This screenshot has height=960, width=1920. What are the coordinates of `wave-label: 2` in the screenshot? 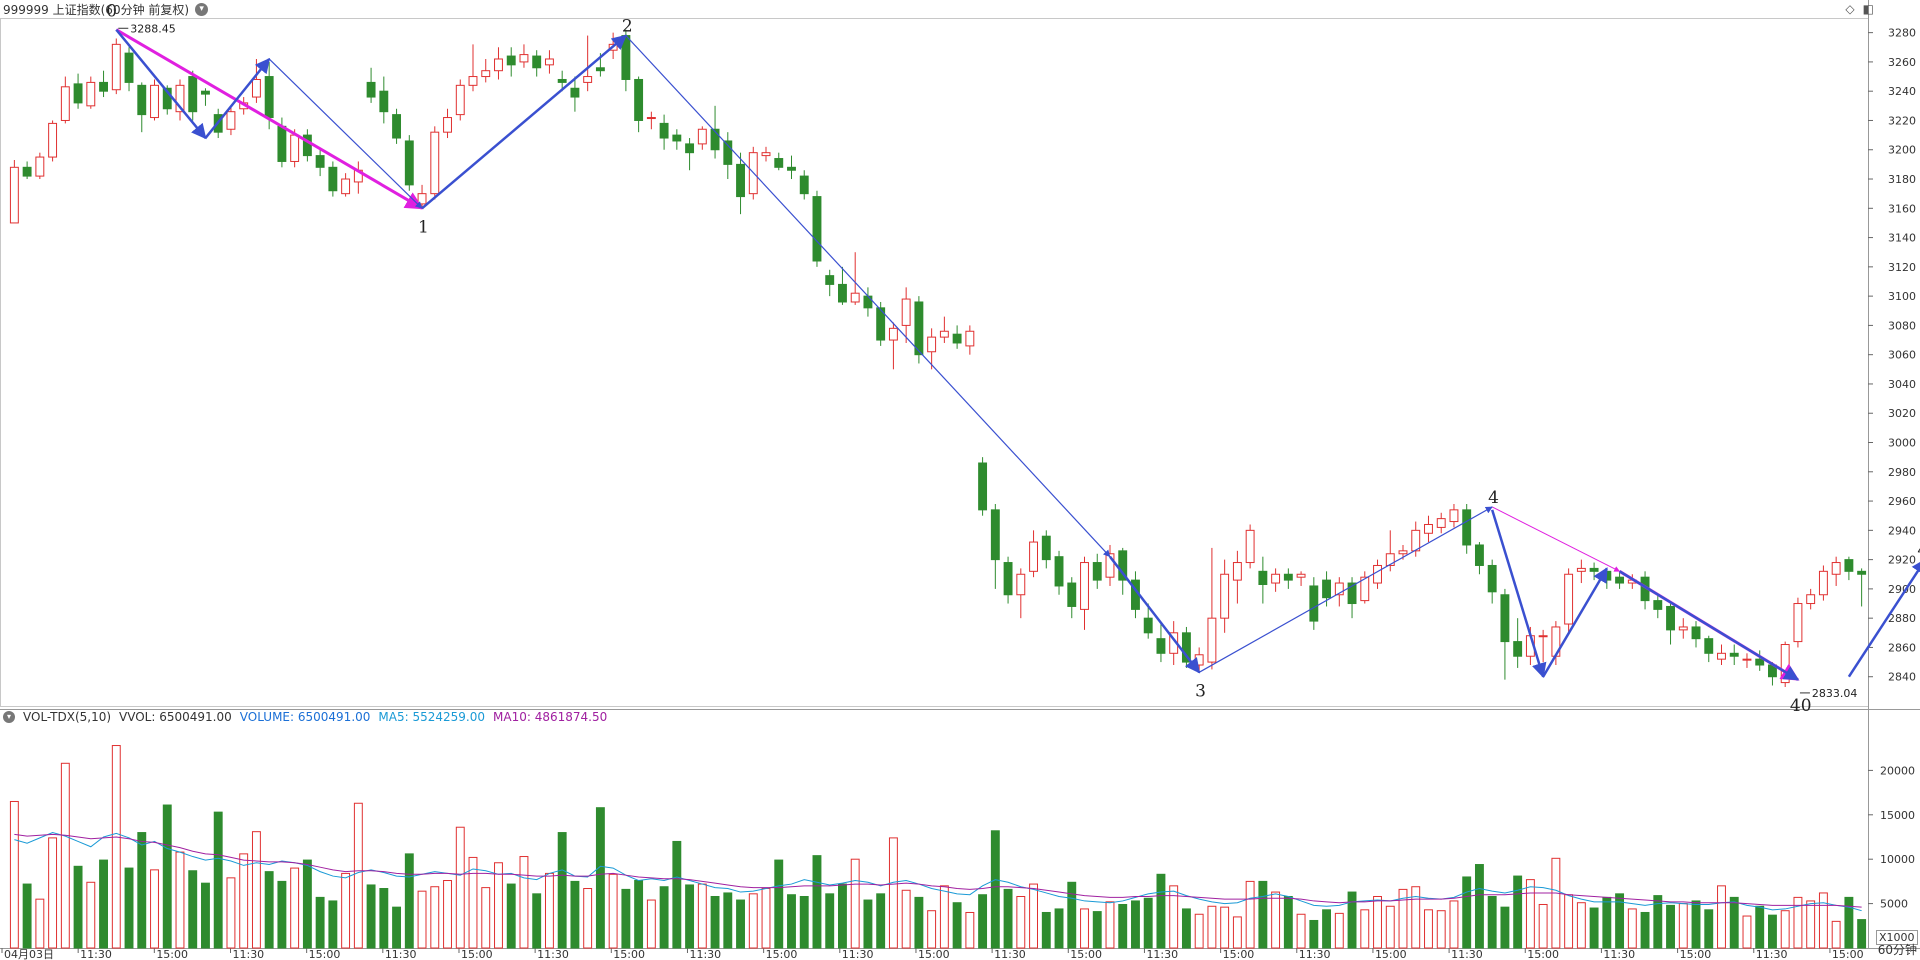 It's located at (627, 27).